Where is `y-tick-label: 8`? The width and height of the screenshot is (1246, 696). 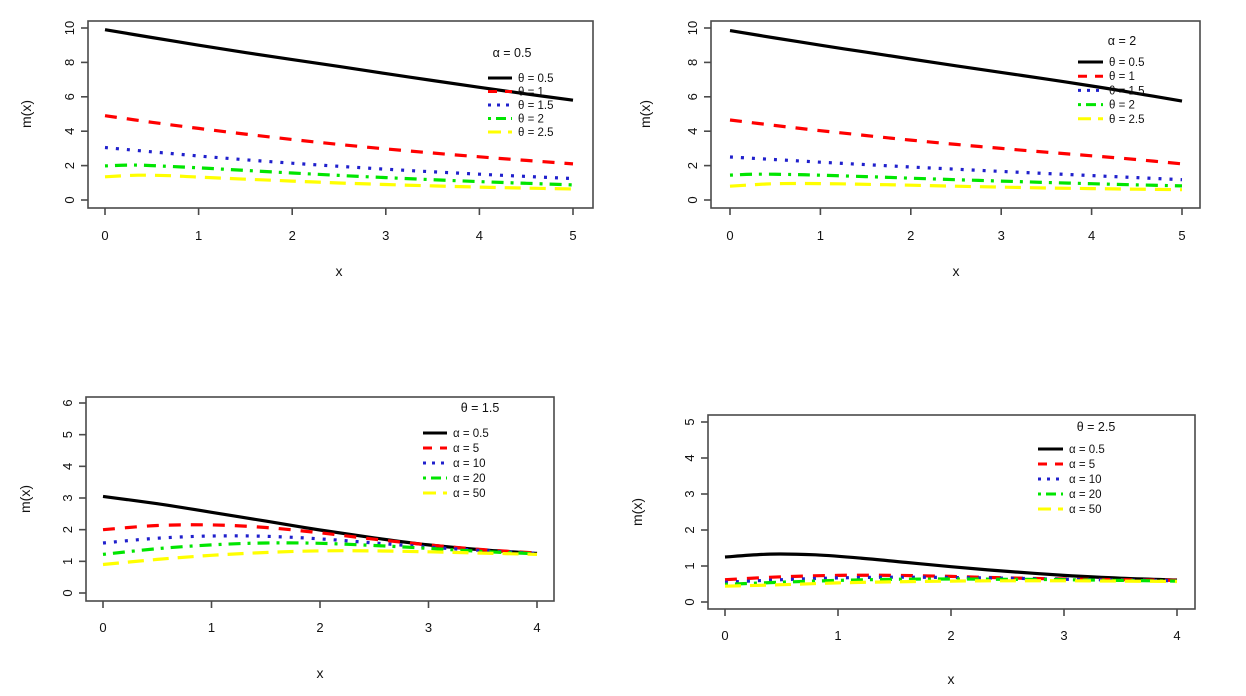
y-tick-label: 8 is located at coordinates (692, 62).